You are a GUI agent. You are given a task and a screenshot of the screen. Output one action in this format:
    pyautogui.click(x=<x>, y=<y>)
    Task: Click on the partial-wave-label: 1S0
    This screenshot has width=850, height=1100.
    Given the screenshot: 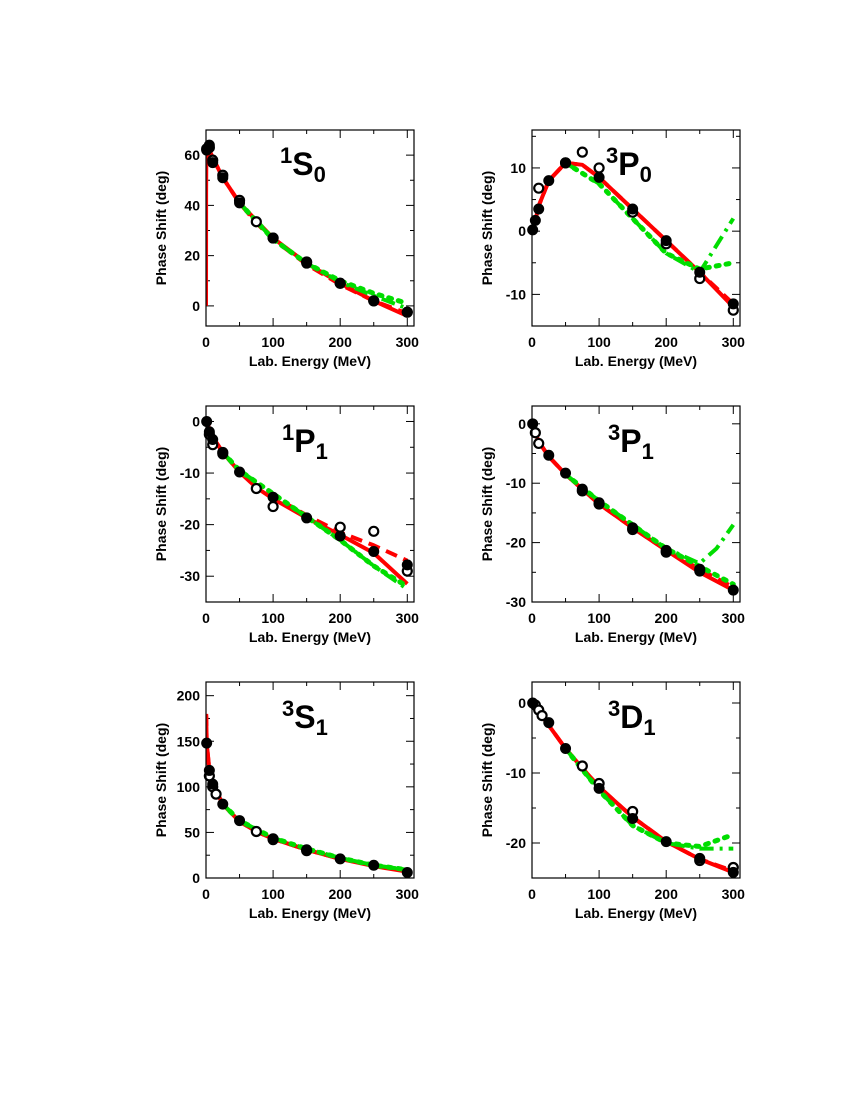 What is the action you would take?
    pyautogui.click(x=303, y=165)
    